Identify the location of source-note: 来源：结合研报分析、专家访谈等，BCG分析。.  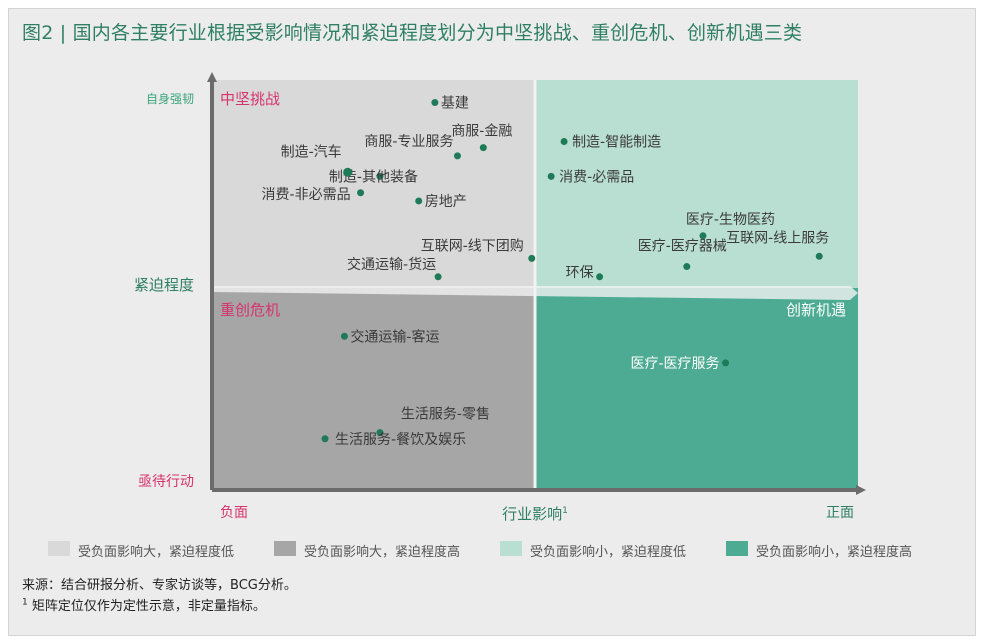
(159, 585).